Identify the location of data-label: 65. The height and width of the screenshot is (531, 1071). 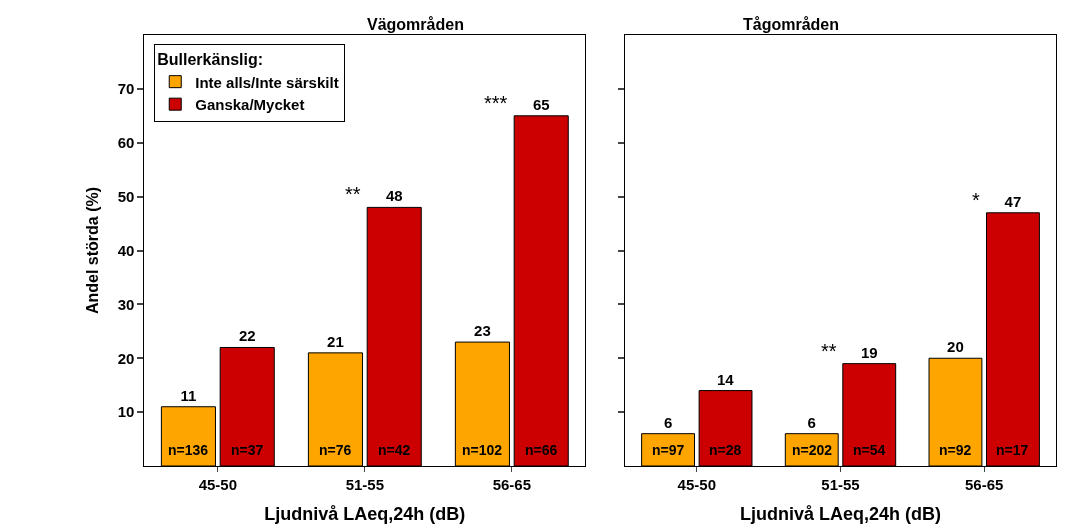
(541, 104).